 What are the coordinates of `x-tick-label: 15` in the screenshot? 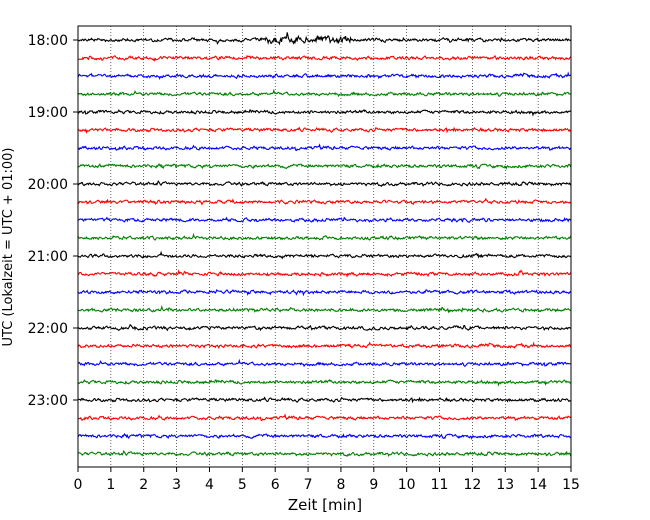 It's located at (571, 485).